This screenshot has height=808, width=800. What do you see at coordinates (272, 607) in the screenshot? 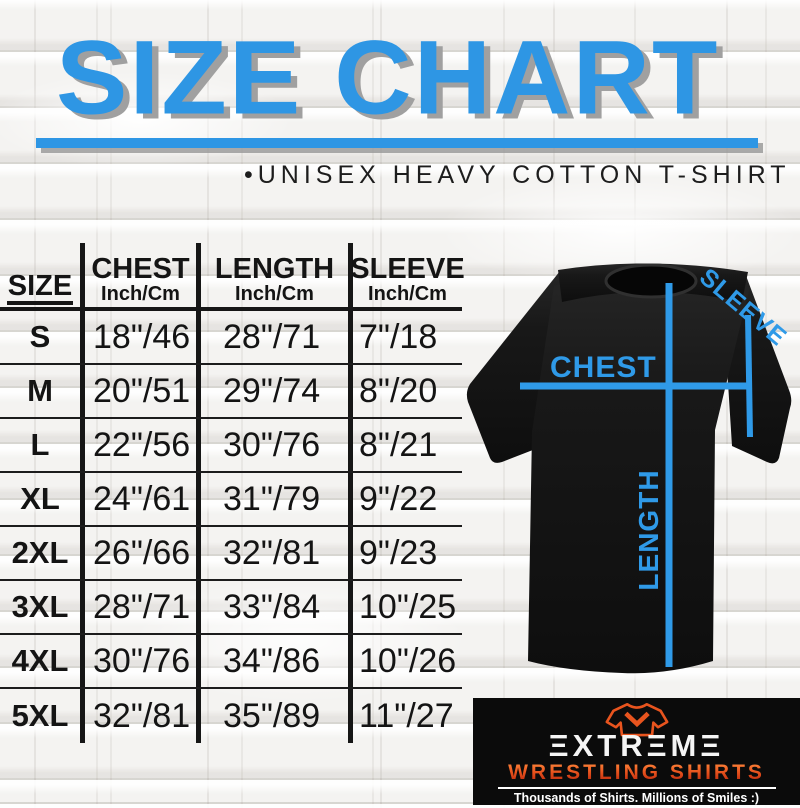
I see `cell-length: 33"/84` at bounding box center [272, 607].